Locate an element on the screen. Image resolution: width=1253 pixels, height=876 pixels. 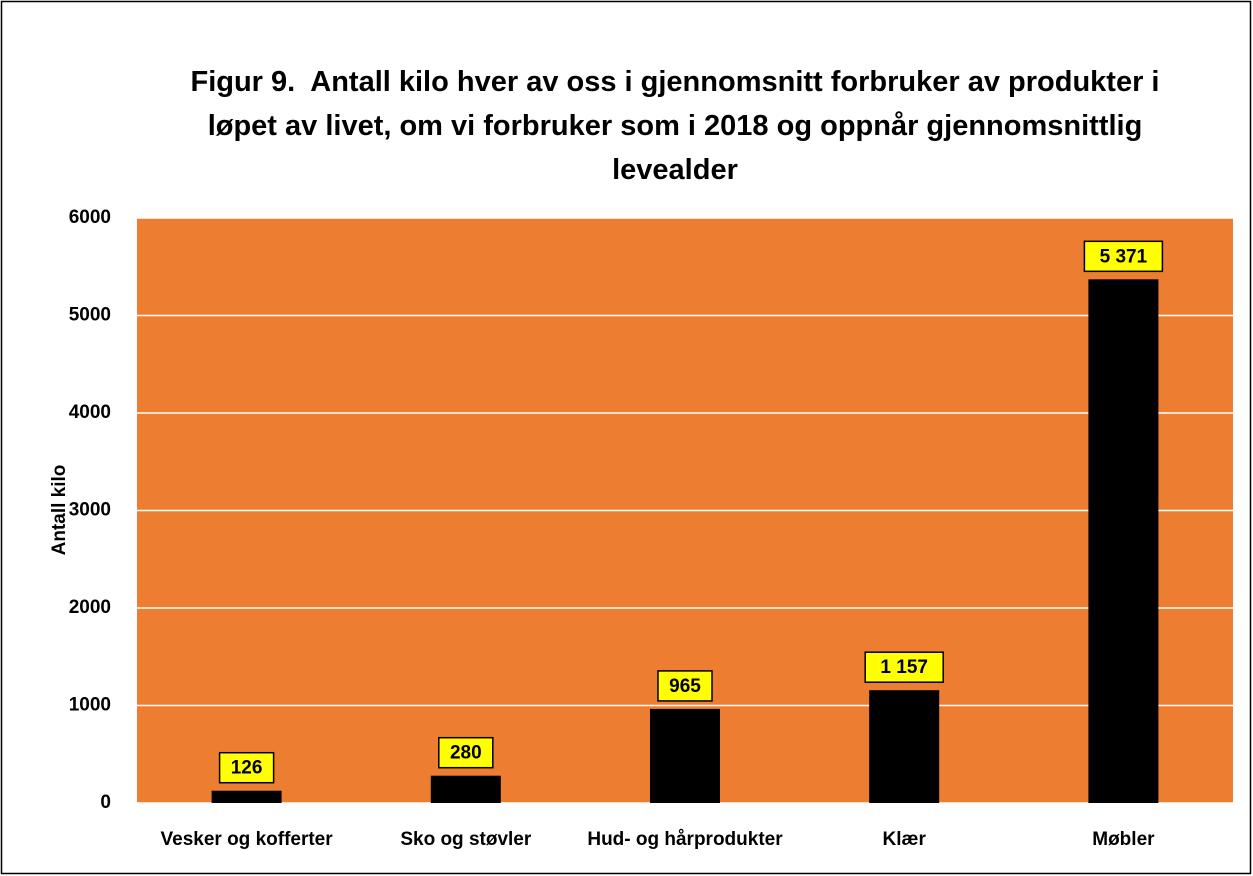
y-tick-label: 1000 is located at coordinates (90, 705).